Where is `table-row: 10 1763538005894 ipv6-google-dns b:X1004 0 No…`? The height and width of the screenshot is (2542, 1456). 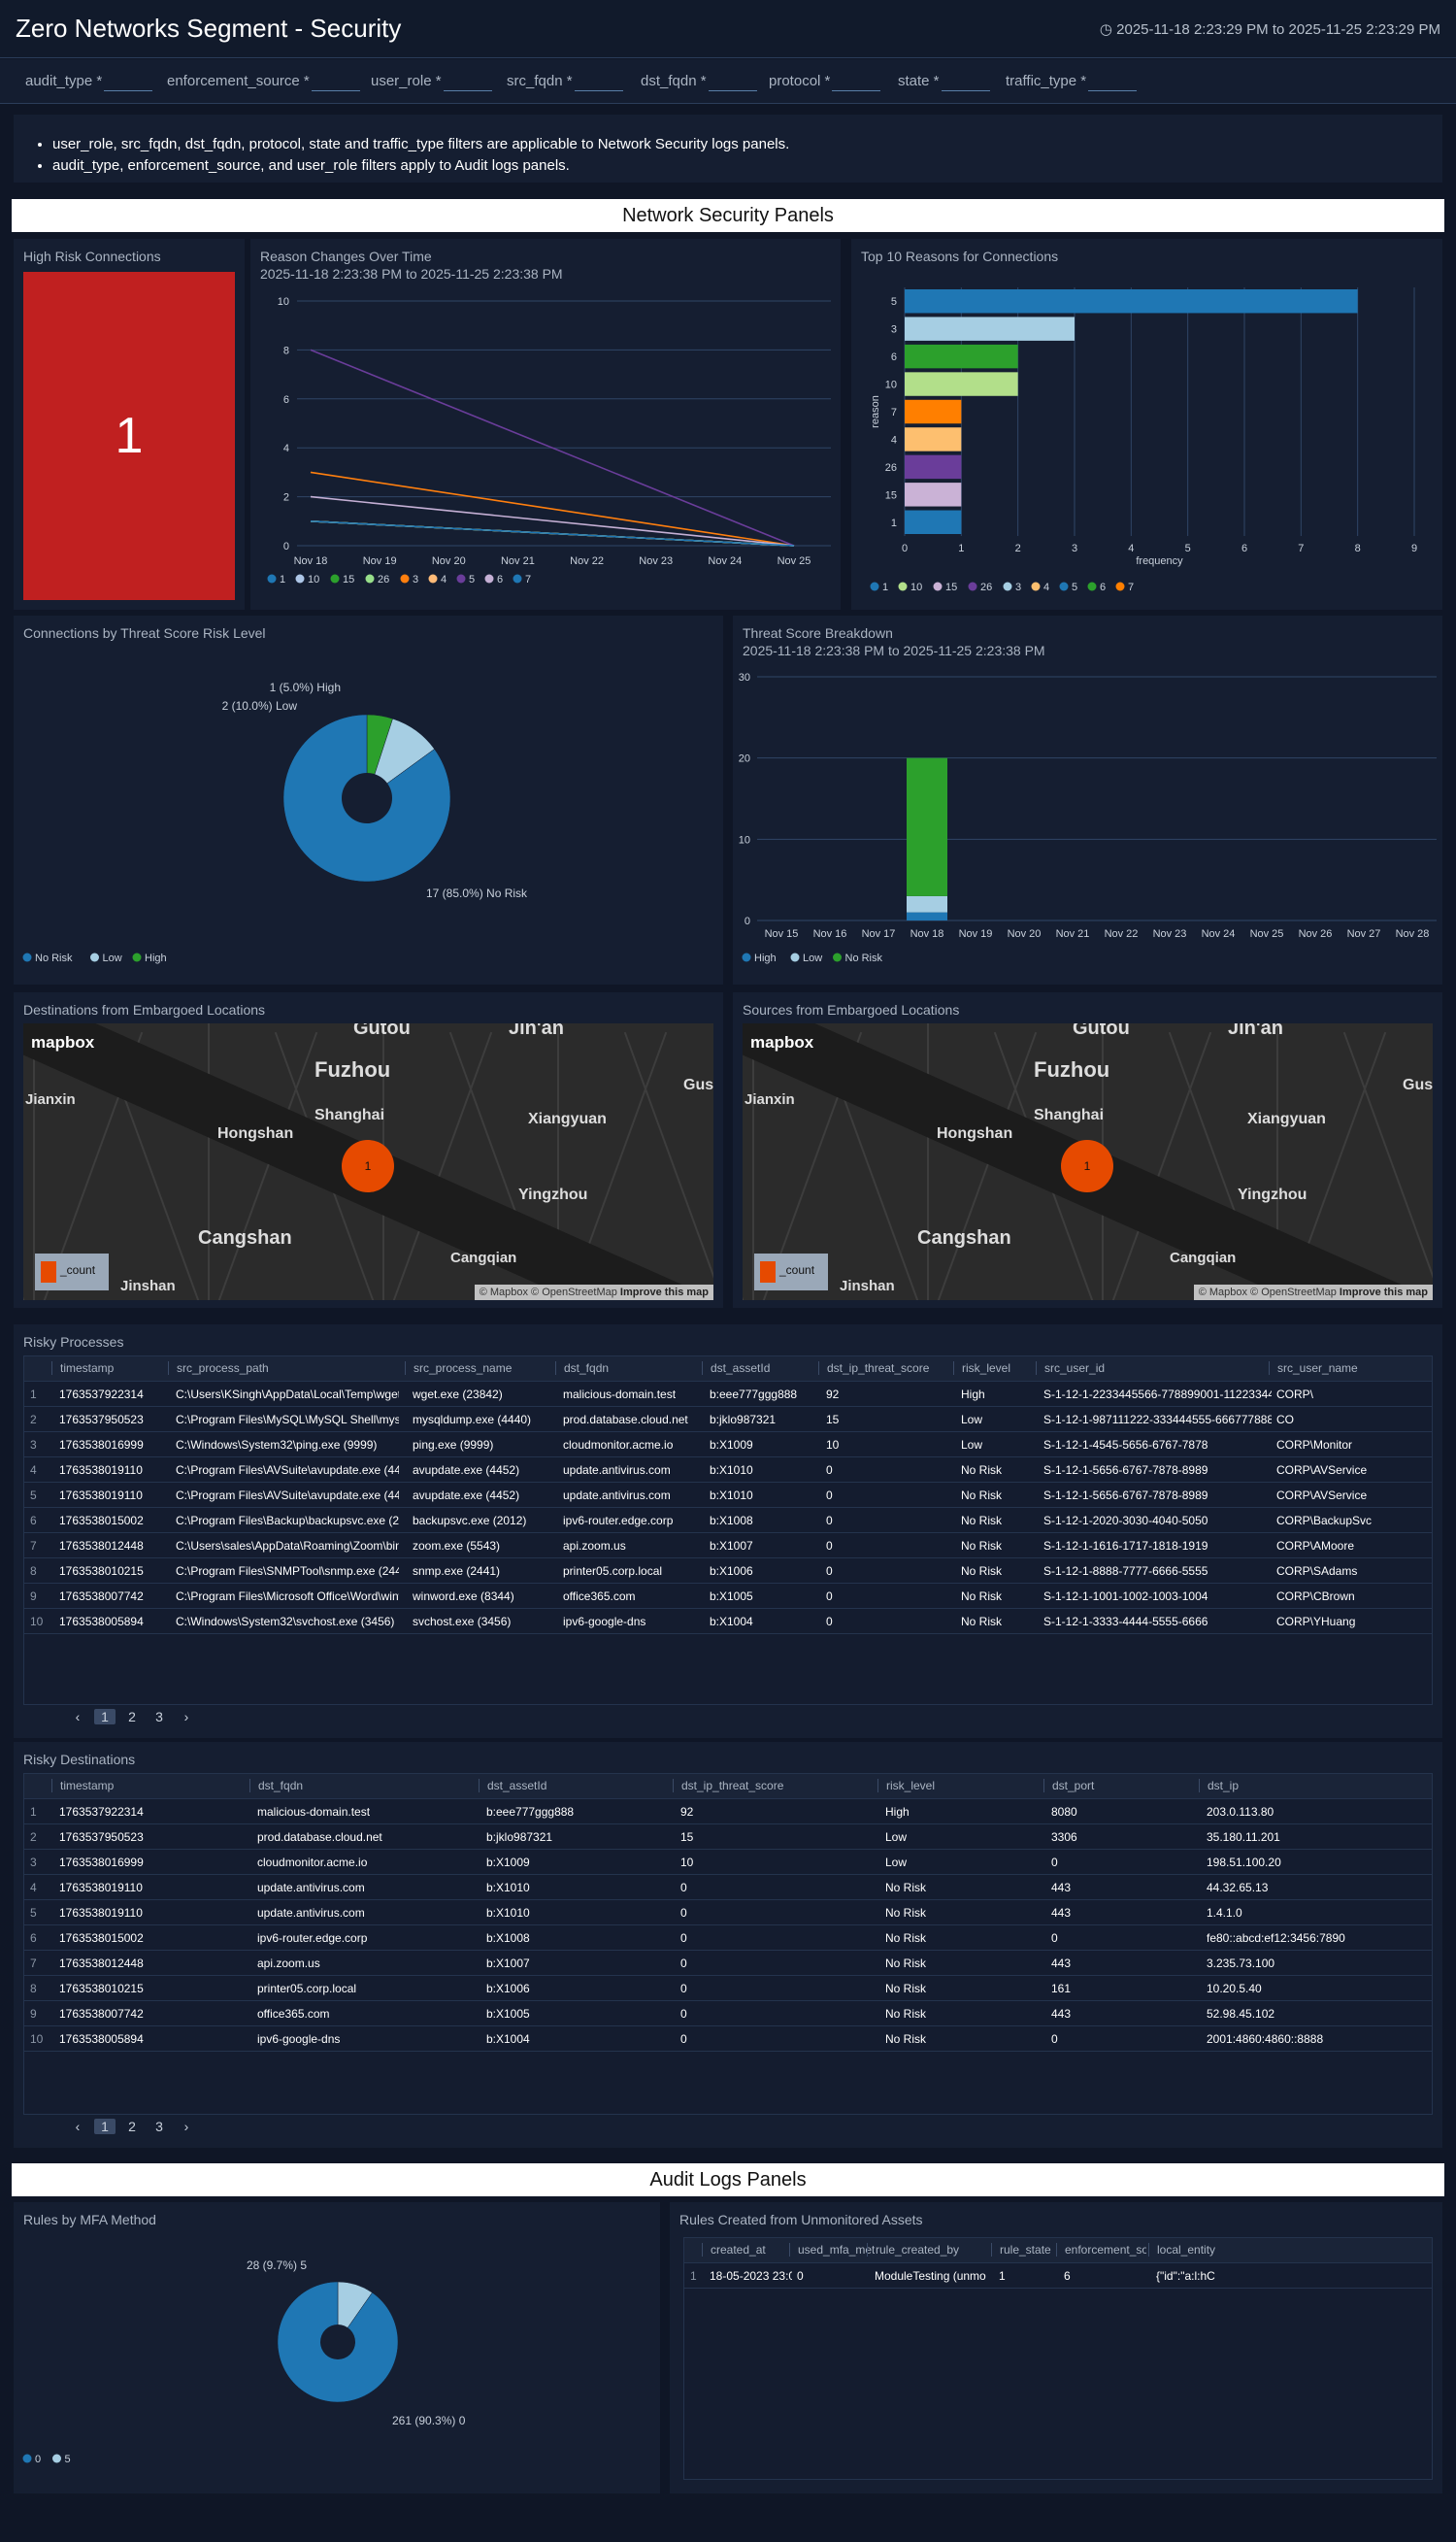
table-row: 10 1763538005894 ipv6-google-dns b:X1004 0 No… is located at coordinates (728, 2039).